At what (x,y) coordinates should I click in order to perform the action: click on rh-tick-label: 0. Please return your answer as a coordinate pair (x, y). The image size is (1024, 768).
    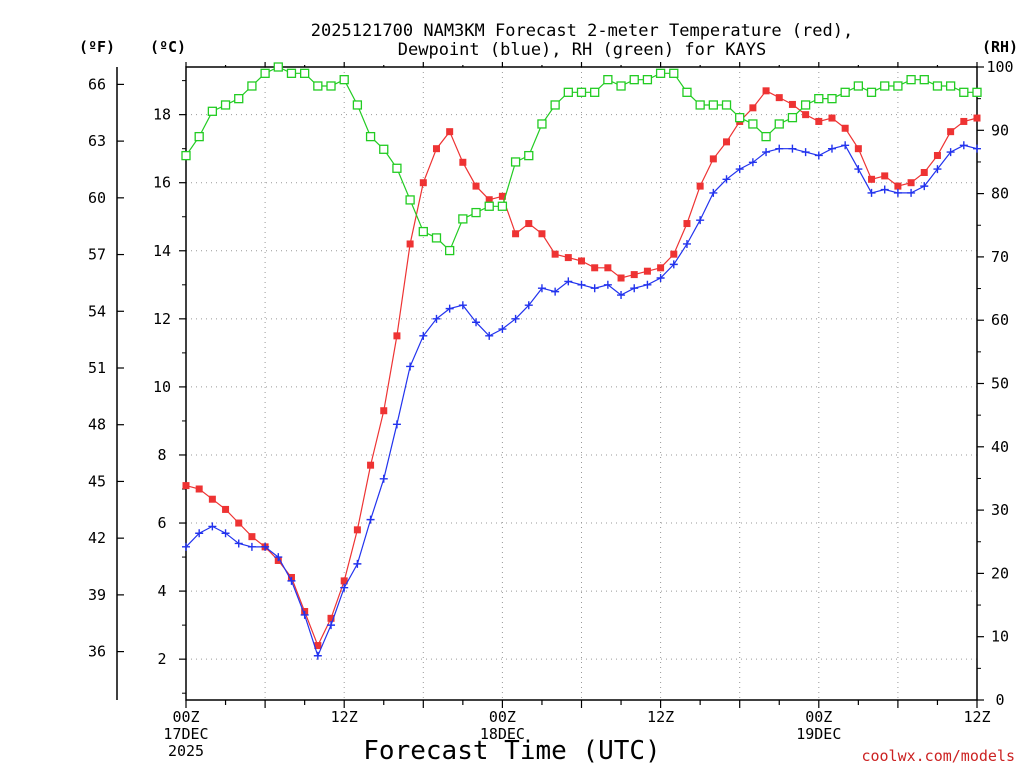
    Looking at the image, I should click on (999, 700).